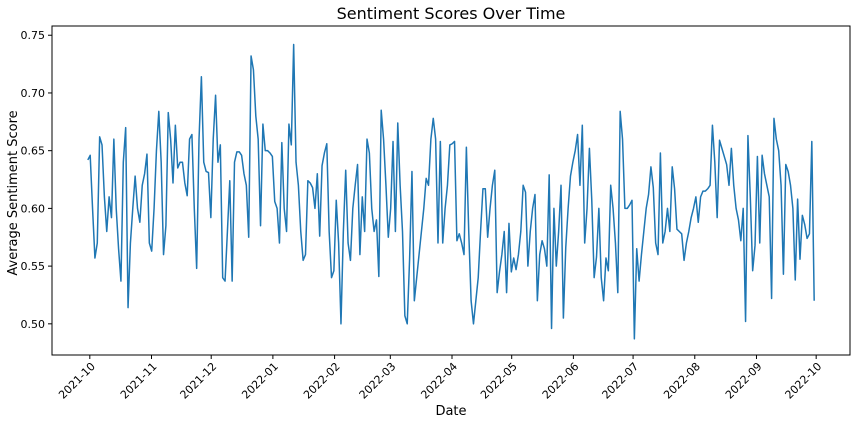 The width and height of the screenshot is (856, 424). What do you see at coordinates (33, 266) in the screenshot?
I see `y-tick-label: 0.55` at bounding box center [33, 266].